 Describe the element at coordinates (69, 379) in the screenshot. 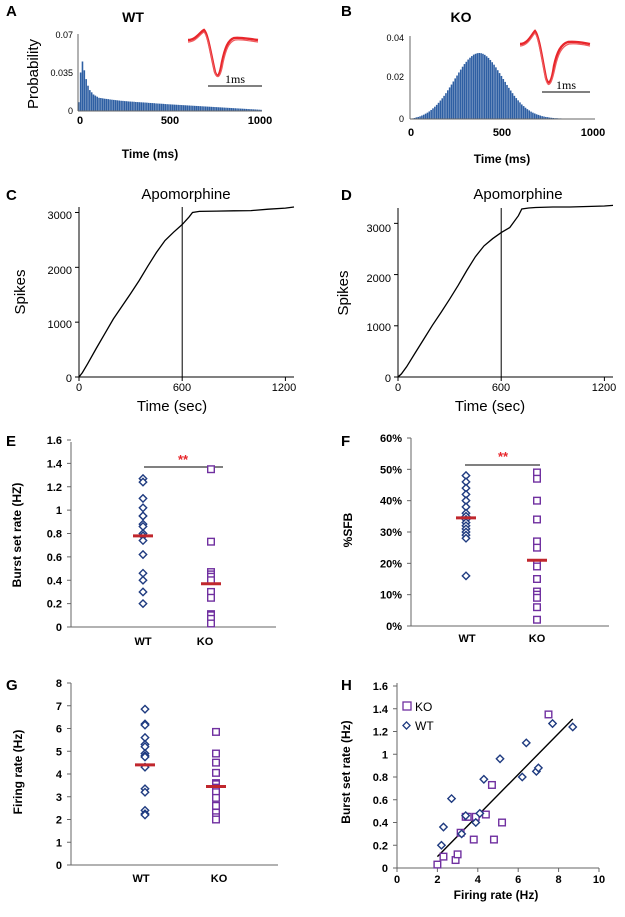

I see `panel-c-ytick-0: 0` at that location.